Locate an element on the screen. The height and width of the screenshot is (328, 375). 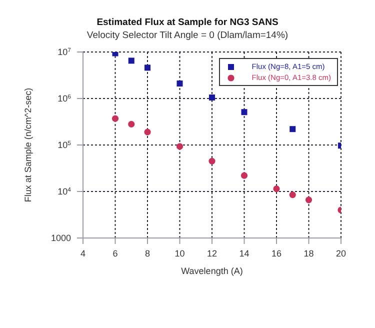
y-tick-label: 1000 is located at coordinates (60, 238).